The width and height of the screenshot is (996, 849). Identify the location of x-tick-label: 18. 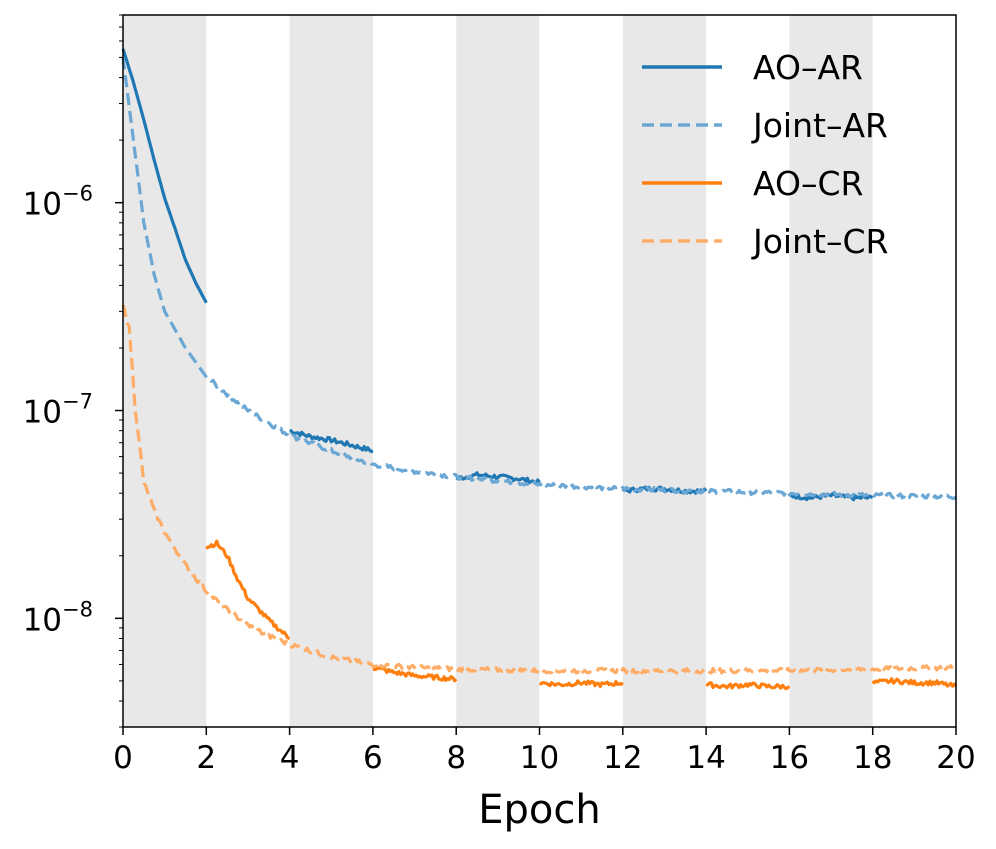
(872, 758).